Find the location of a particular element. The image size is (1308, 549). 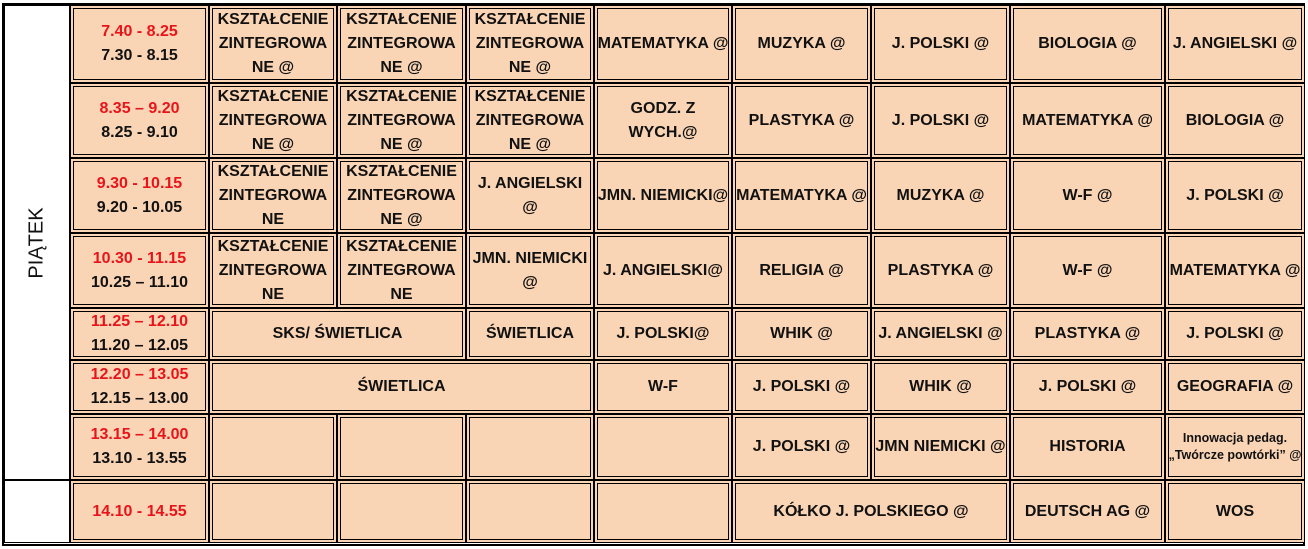

lesson-cell: KÓŁKO J. POLSKIEGO @ is located at coordinates (871, 511).